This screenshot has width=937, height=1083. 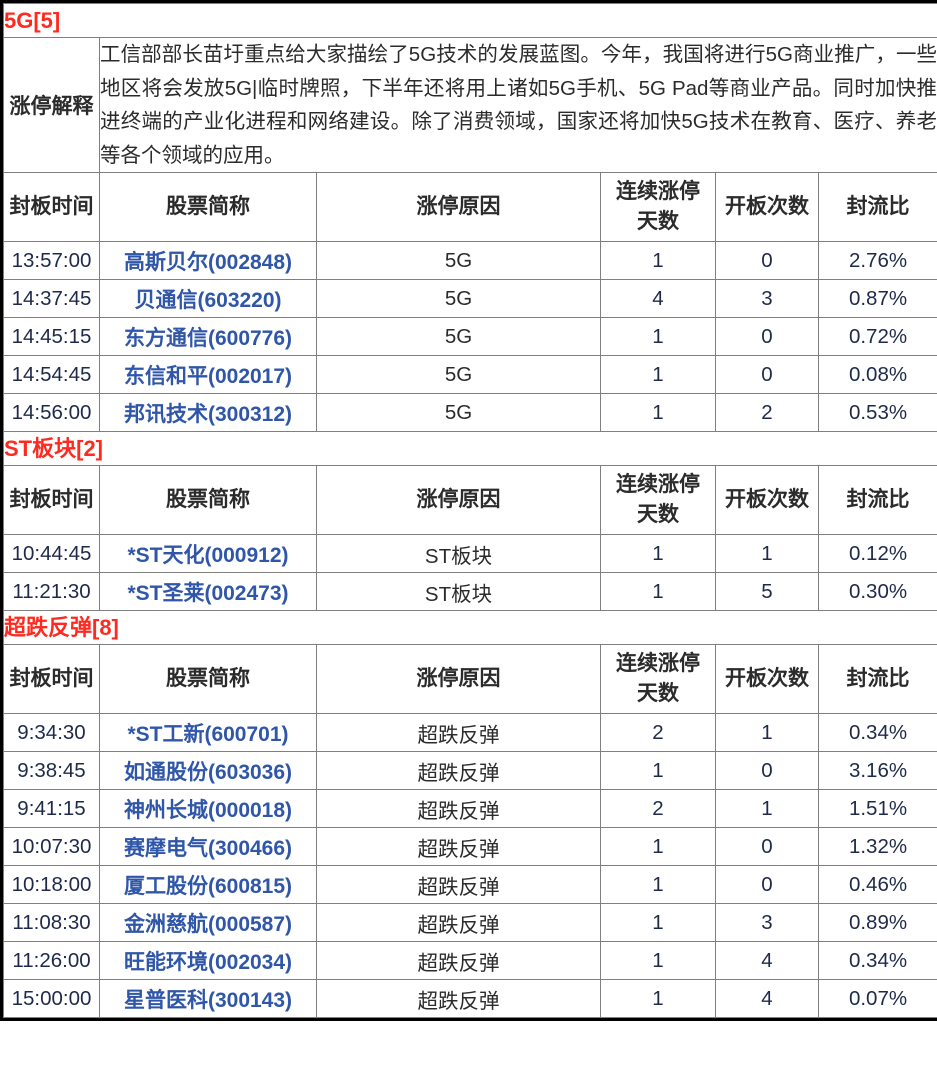 I want to click on cell-stock-name: 旺能环境(002034), so click(x=208, y=960).